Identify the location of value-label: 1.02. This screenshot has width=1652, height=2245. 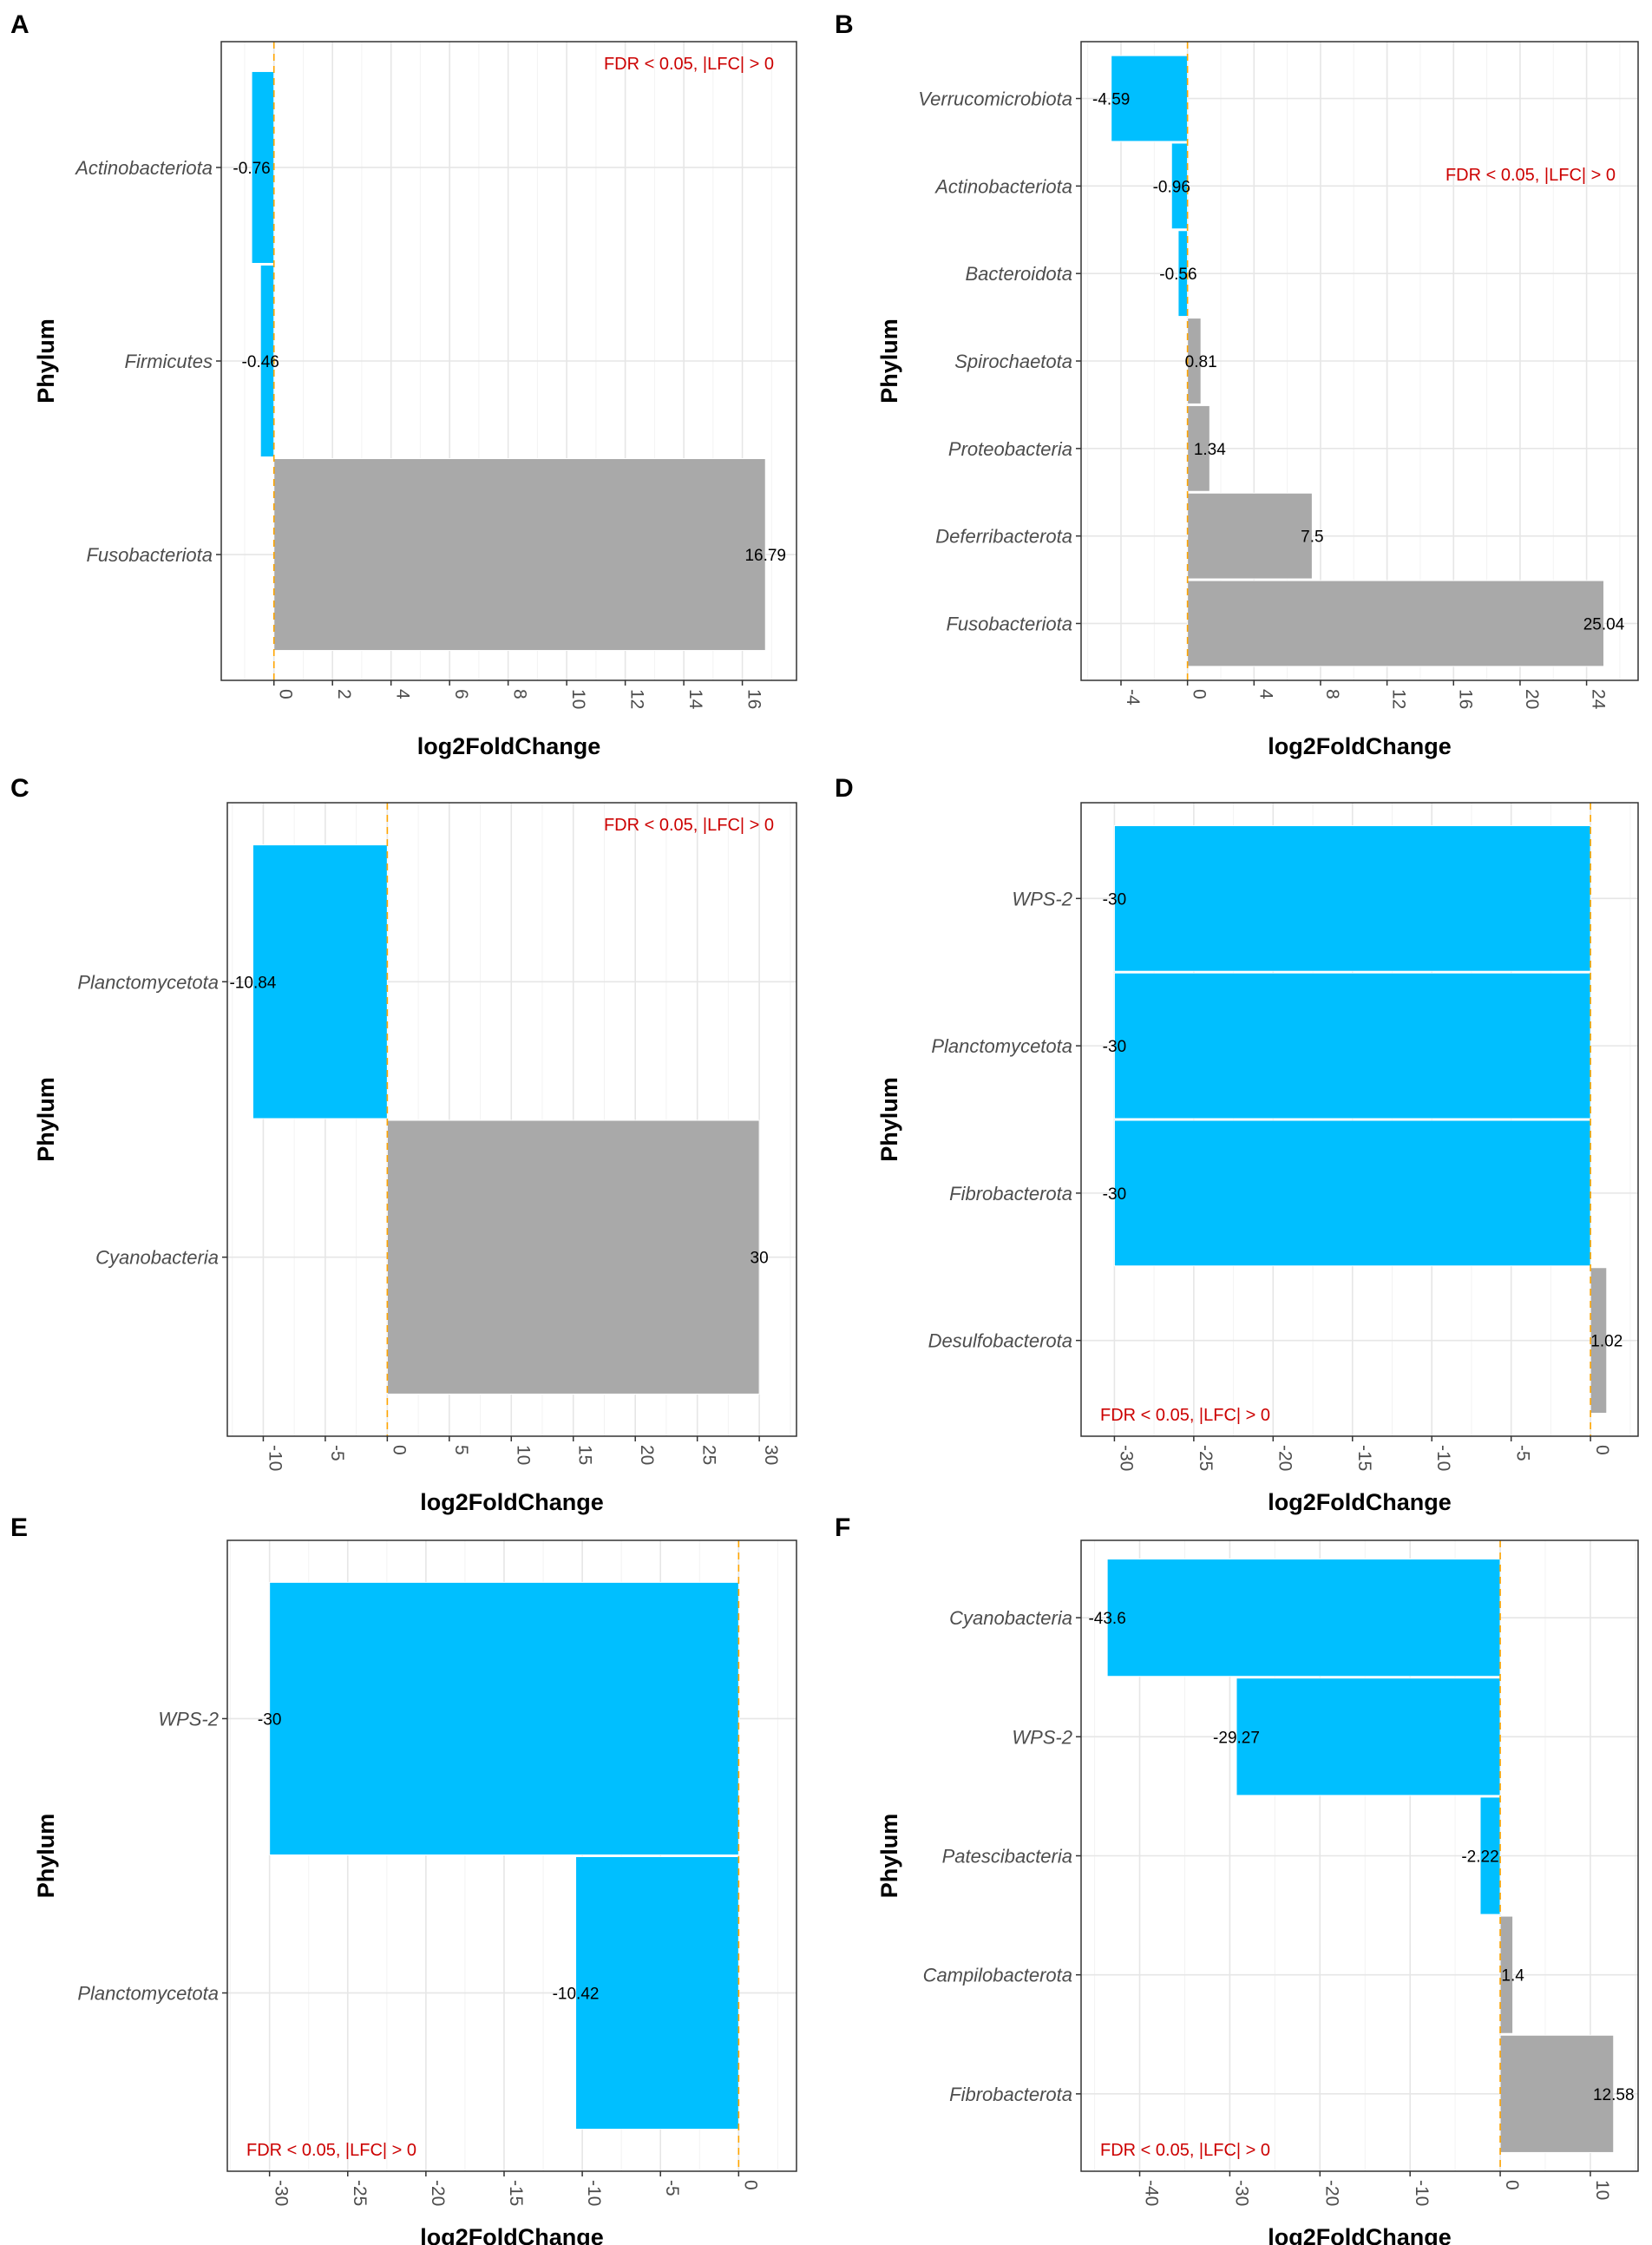
(1606, 1342).